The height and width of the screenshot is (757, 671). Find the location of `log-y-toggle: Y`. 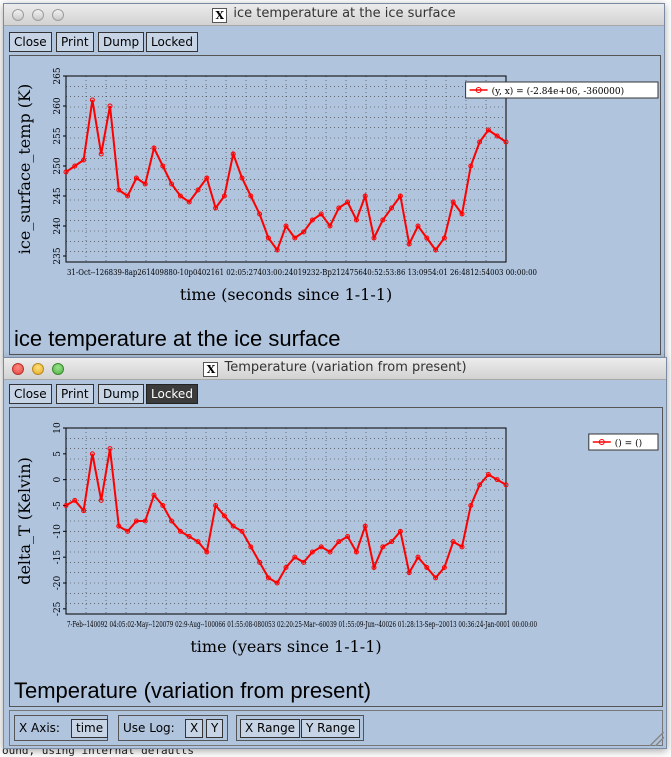

log-y-toggle: Y is located at coordinates (215, 728).